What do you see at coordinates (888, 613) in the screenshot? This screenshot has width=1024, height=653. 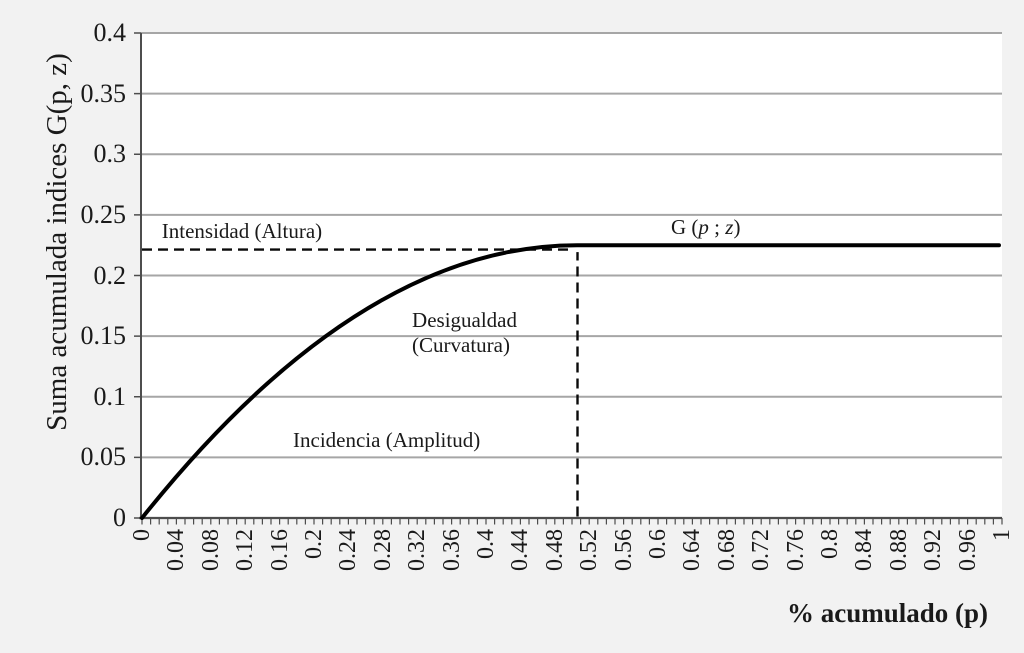 I see `x-axis-title: % acumulado (p)` at bounding box center [888, 613].